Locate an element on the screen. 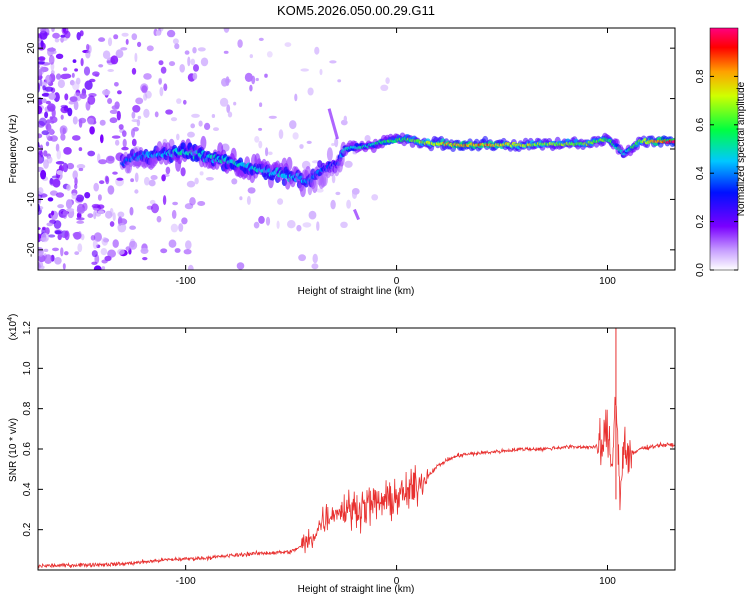 The height and width of the screenshot is (600, 750). snr-ytick-label: 0.2 is located at coordinates (27, 529).